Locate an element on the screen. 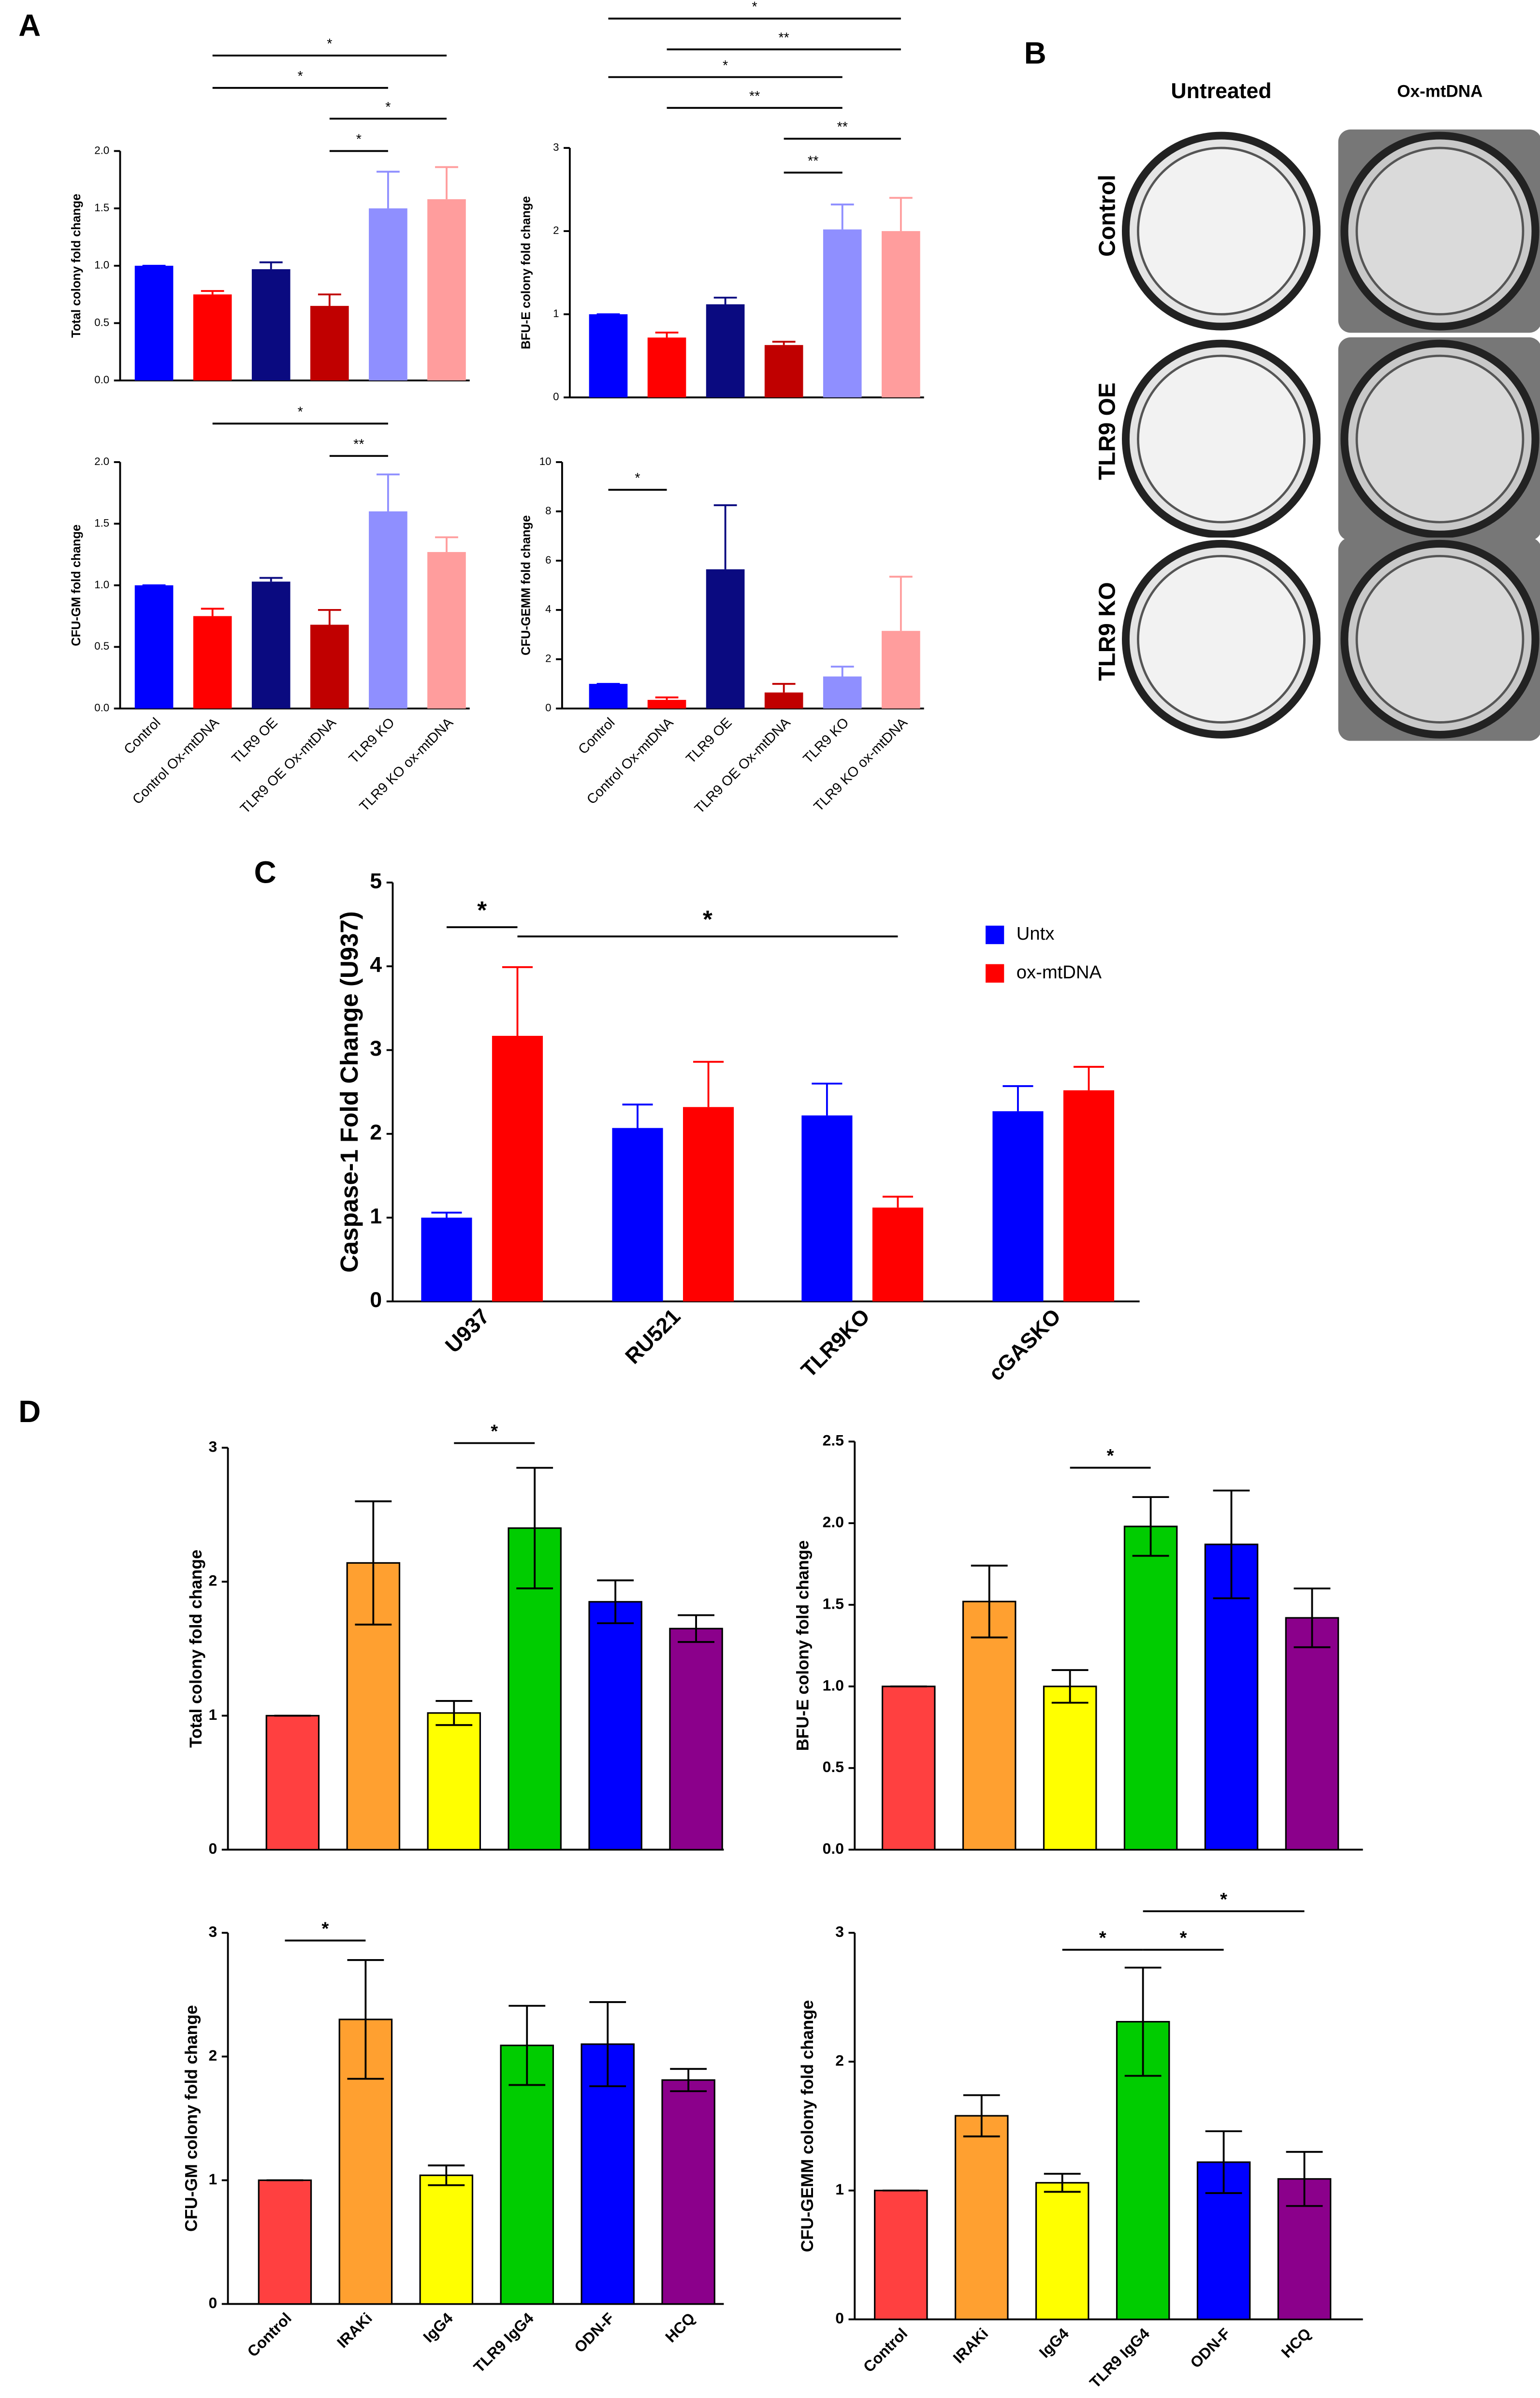 The image size is (1540, 2398). significance-label: ** is located at coordinates (842, 127).